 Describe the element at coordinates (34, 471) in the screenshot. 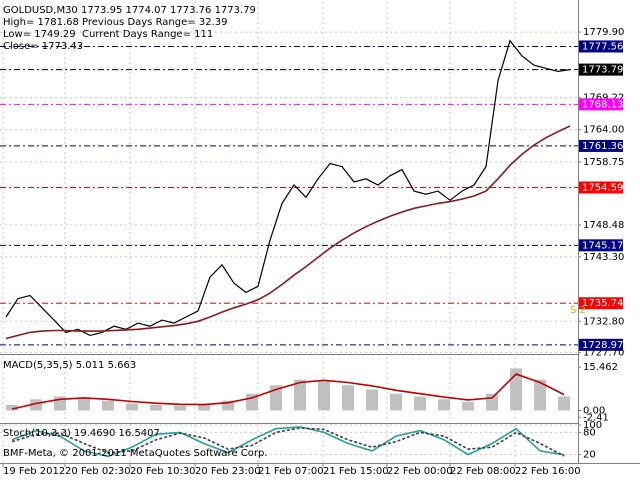

I see `x-tick-label: 19 Feb 2012` at that location.